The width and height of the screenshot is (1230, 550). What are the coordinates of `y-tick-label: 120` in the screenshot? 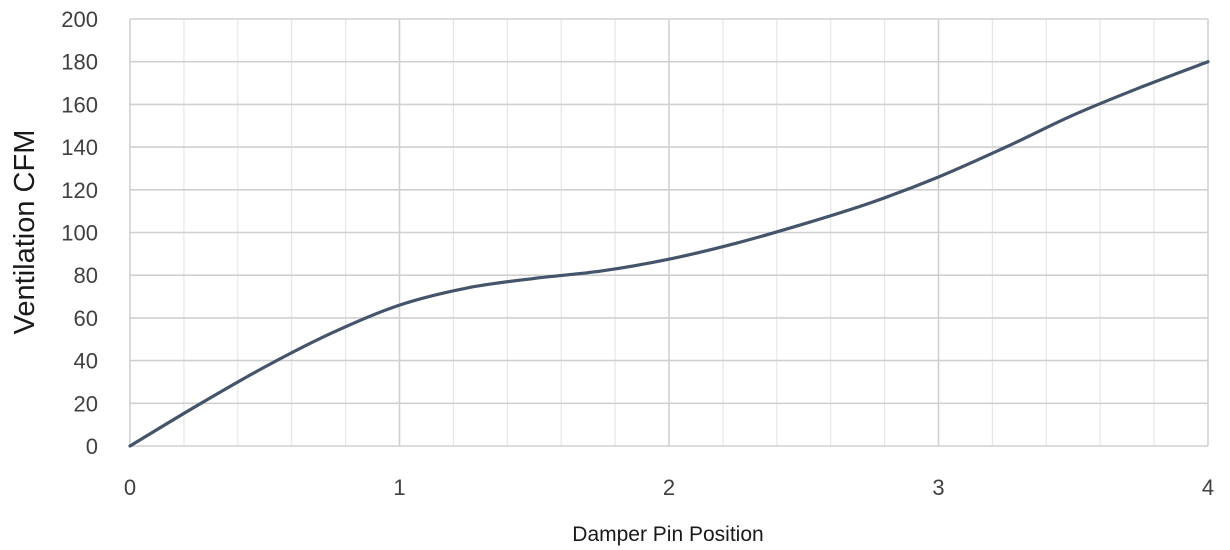 It's located at (79, 190).